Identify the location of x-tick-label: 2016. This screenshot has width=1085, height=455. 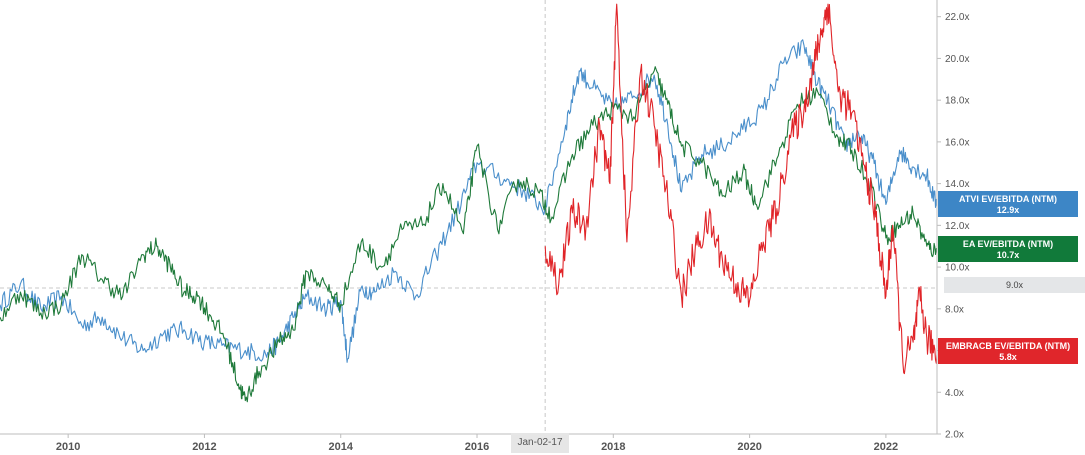
(477, 447).